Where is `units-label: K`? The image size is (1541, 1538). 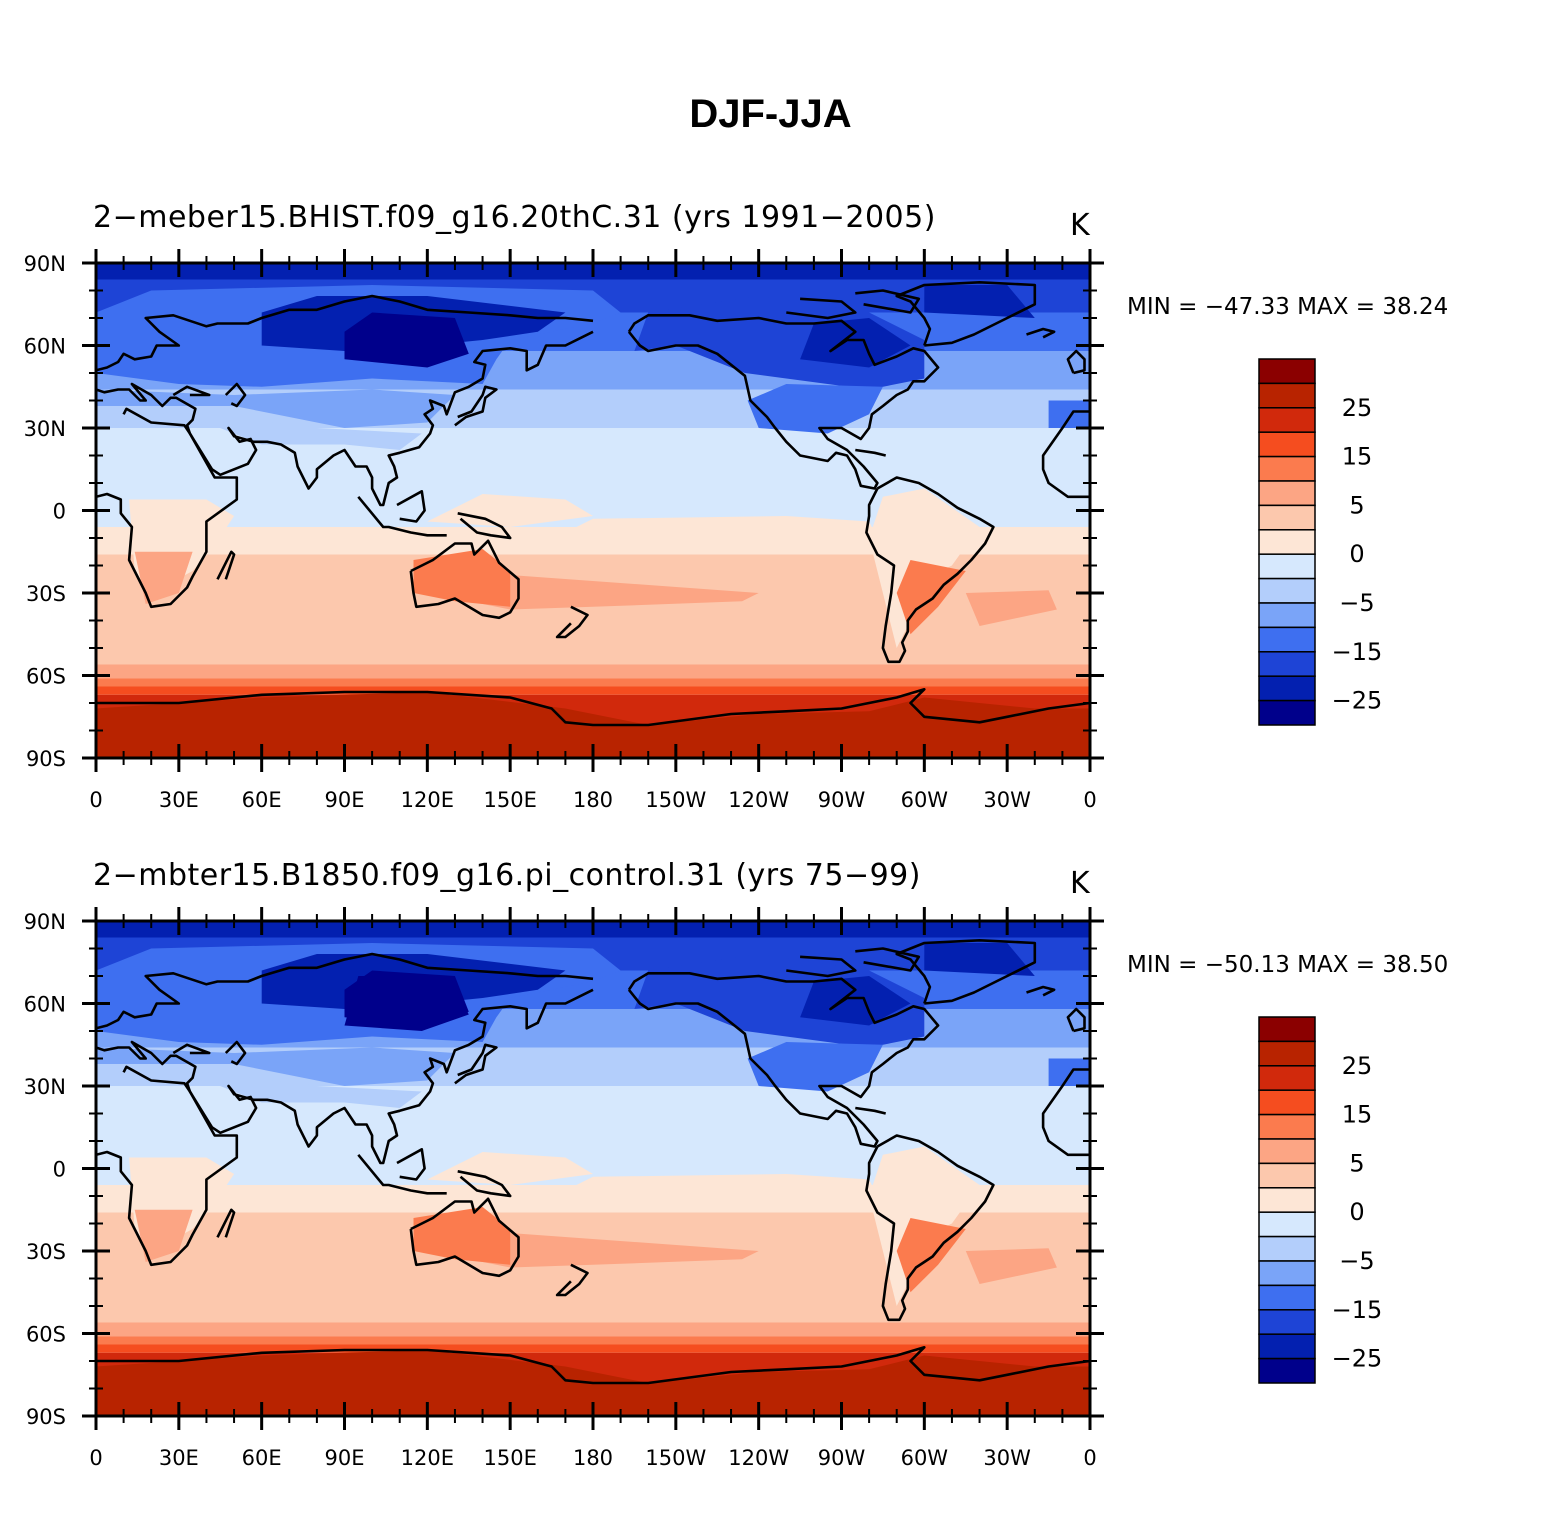
units-label: K is located at coordinates (1080, 883).